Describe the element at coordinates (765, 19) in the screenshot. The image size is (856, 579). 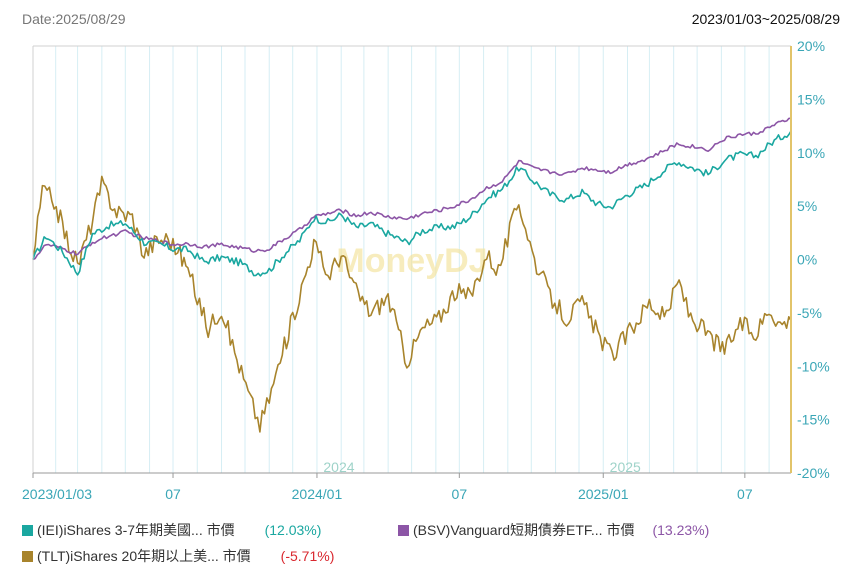
I see `date-range-label: 2023/01/03~2025/08/29` at that location.